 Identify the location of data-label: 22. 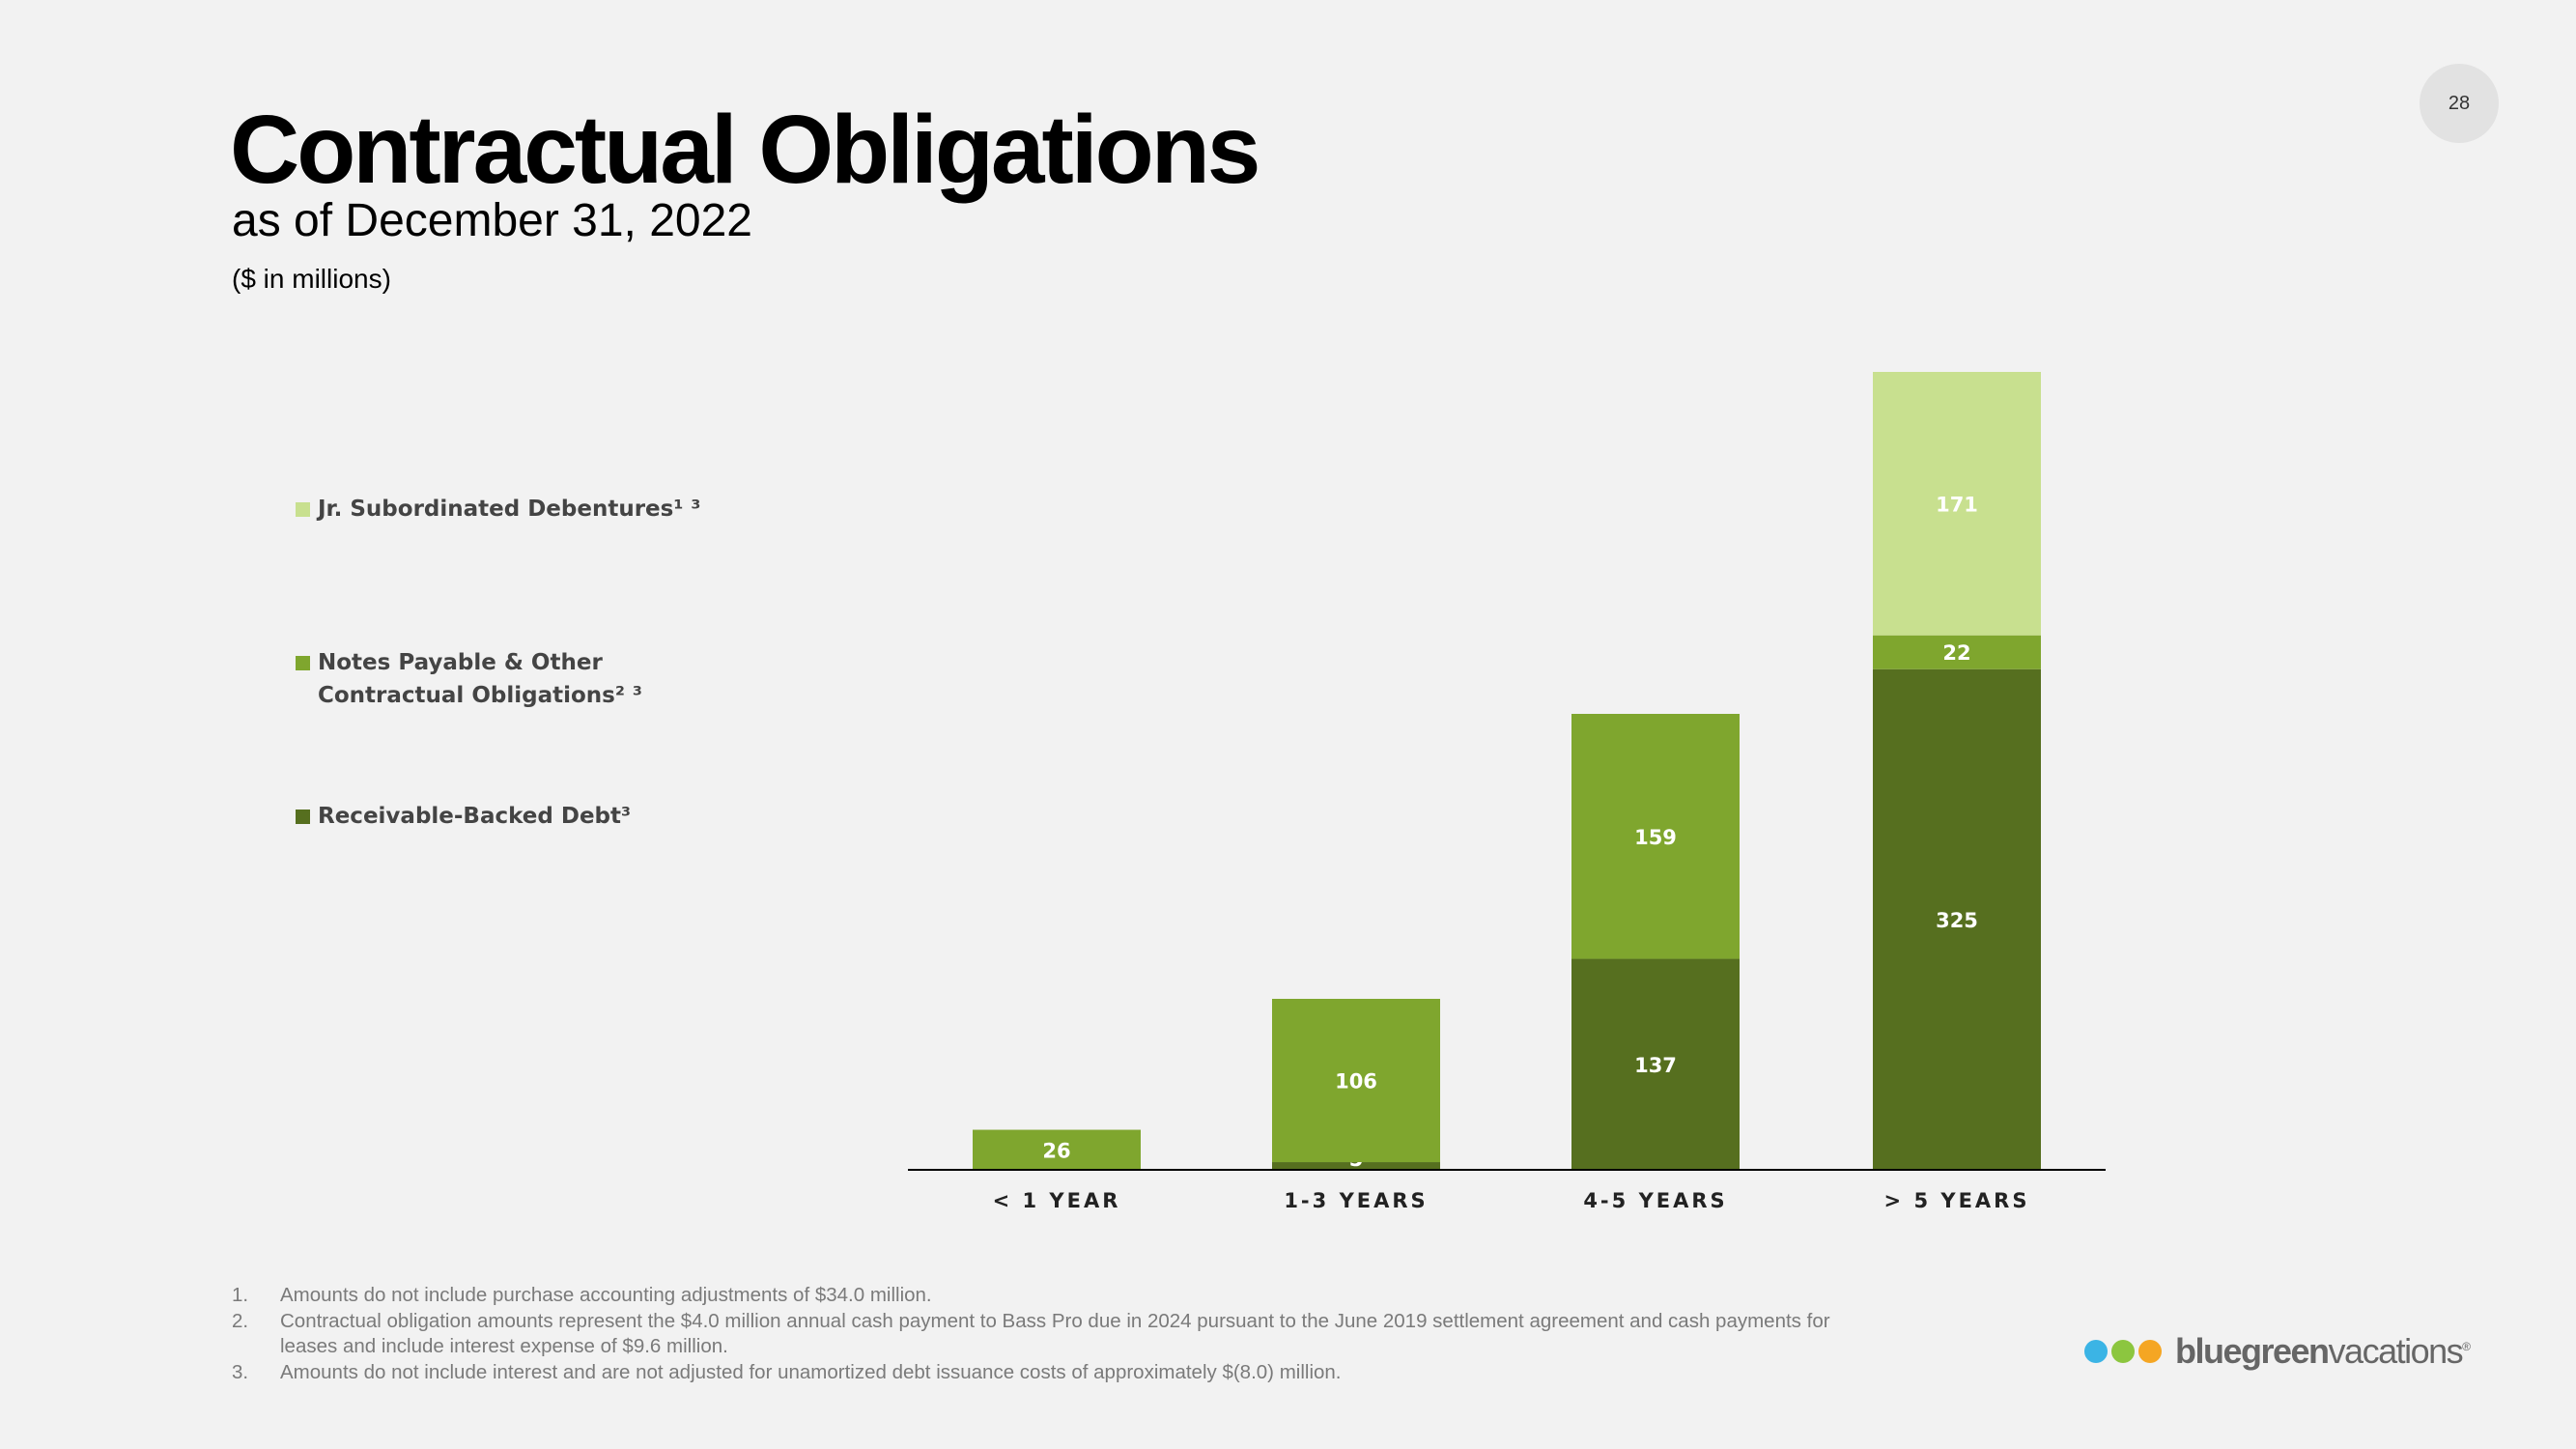
(1956, 653).